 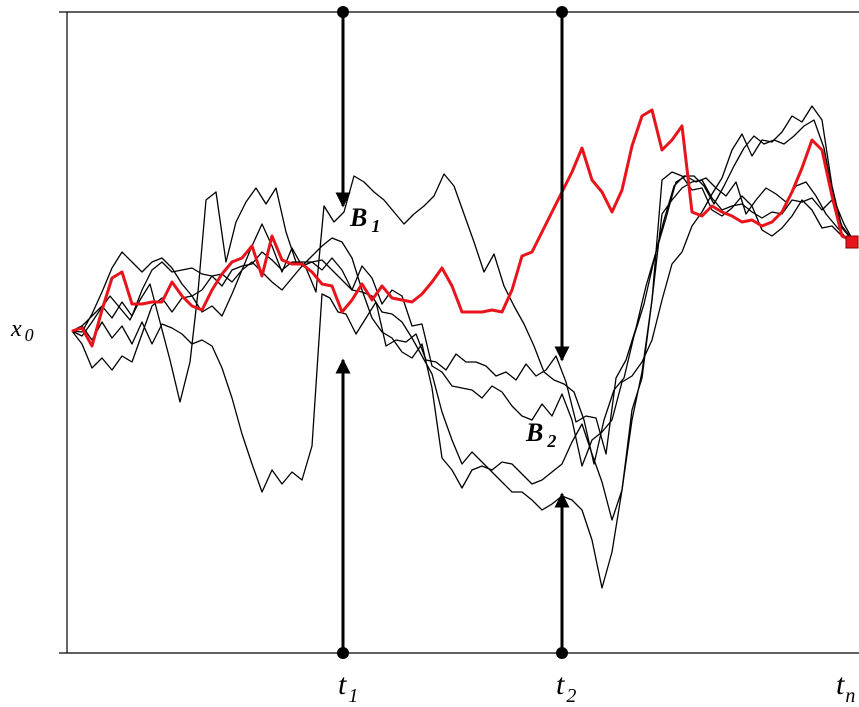 I want to click on endpoint-marker, so click(x=852, y=242).